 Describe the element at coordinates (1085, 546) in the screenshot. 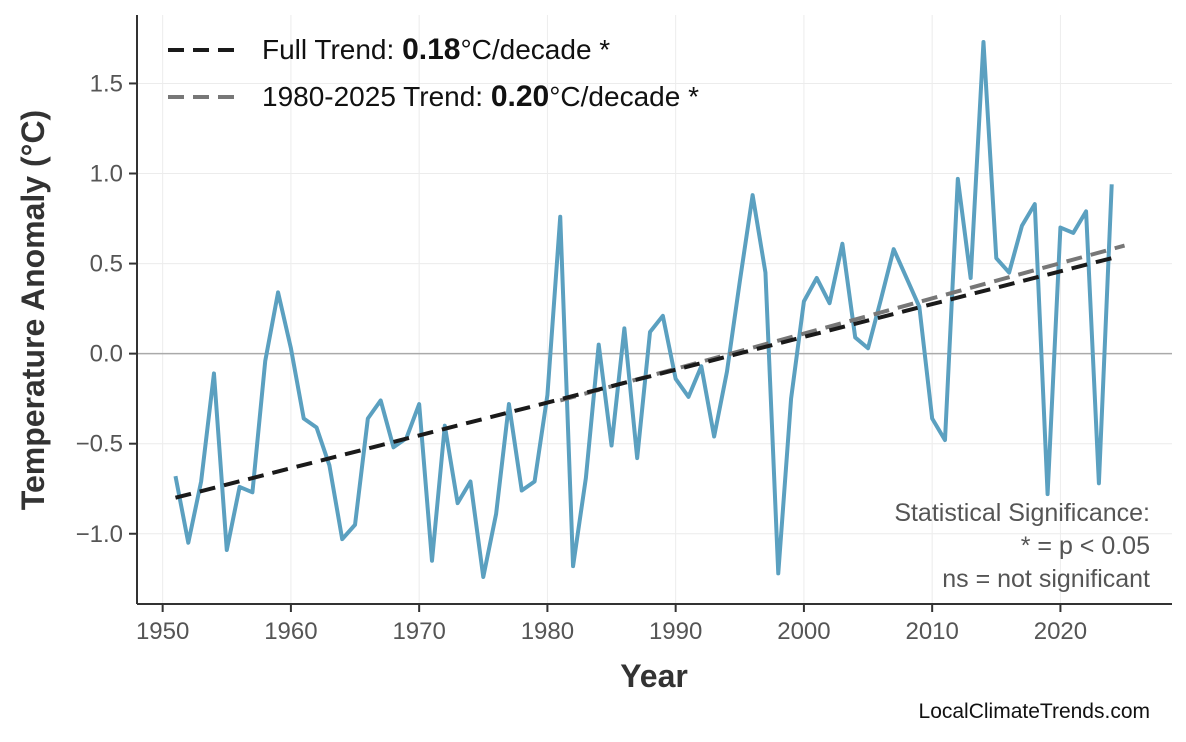

I see `annotation-line: * = p < 0.05` at that location.